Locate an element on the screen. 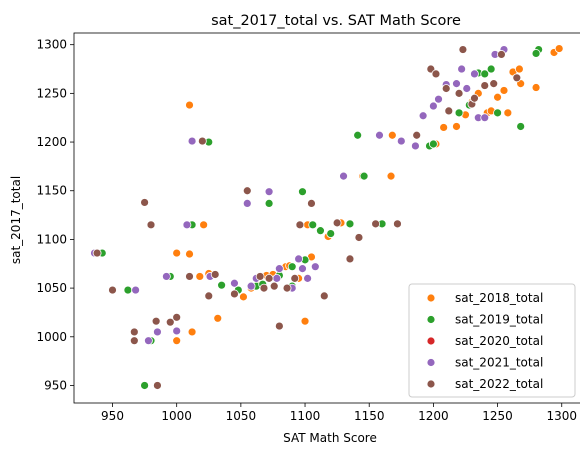  x-axis-title: SAT Math Score is located at coordinates (330, 438).